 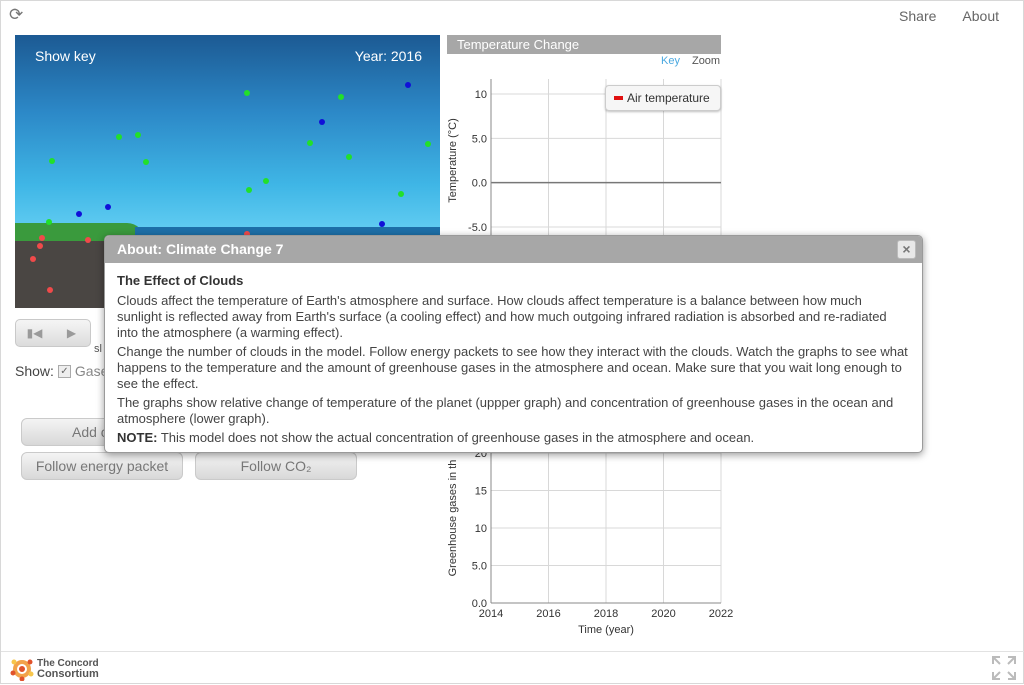 What do you see at coordinates (388, 56) in the screenshot?
I see `year-readout: Year: 2016` at bounding box center [388, 56].